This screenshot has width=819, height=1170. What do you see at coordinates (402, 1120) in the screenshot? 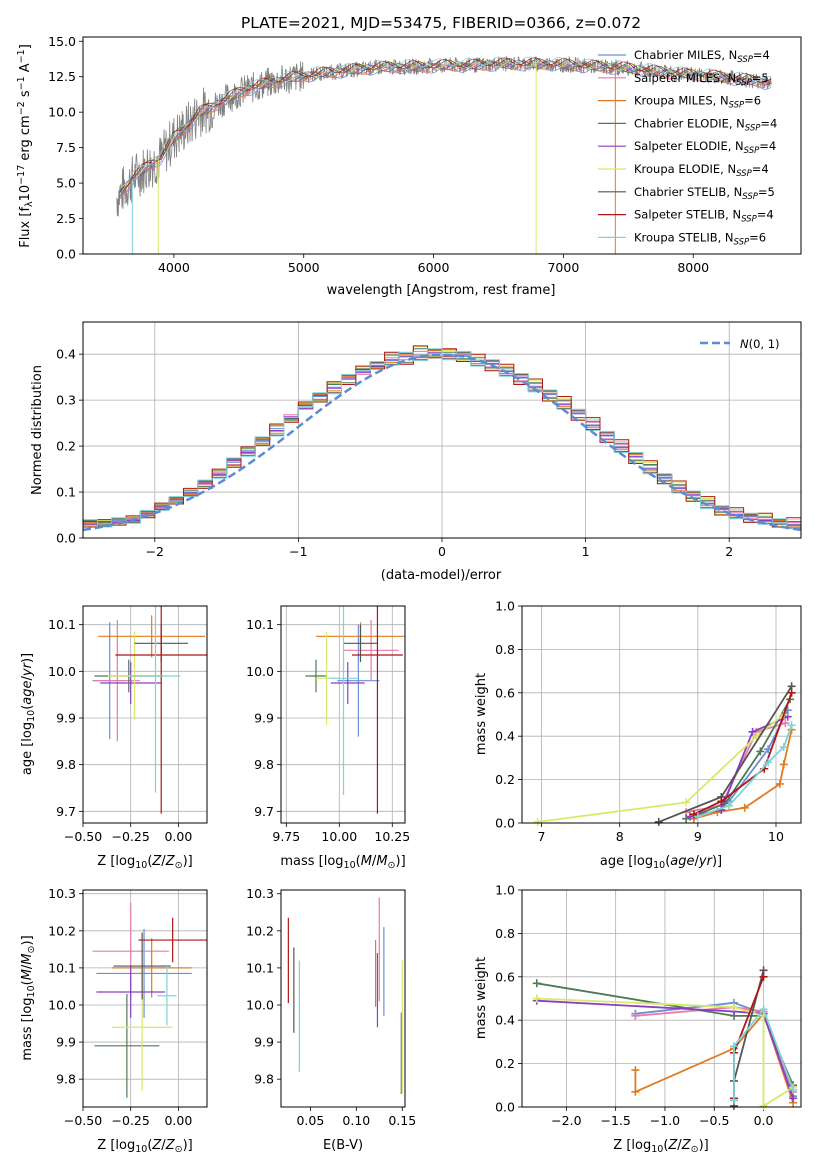
I see `x-tick-label: 0.15` at bounding box center [402, 1120].